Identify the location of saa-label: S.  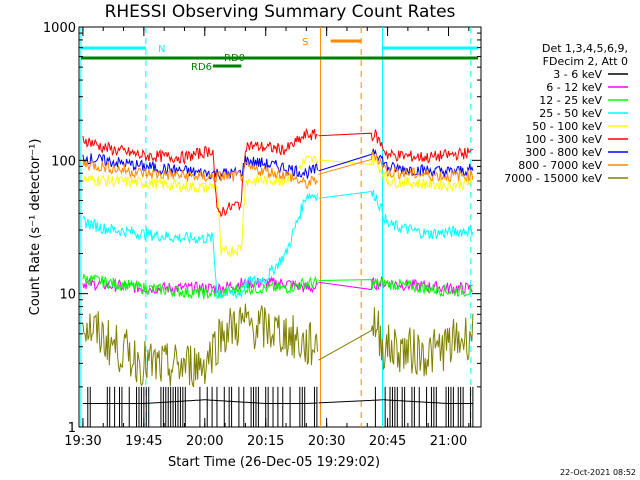
(305, 42).